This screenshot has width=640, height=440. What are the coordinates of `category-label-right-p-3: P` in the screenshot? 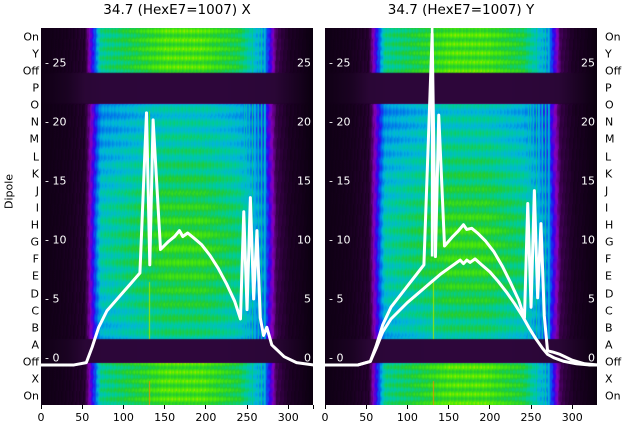 It's located at (608, 88).